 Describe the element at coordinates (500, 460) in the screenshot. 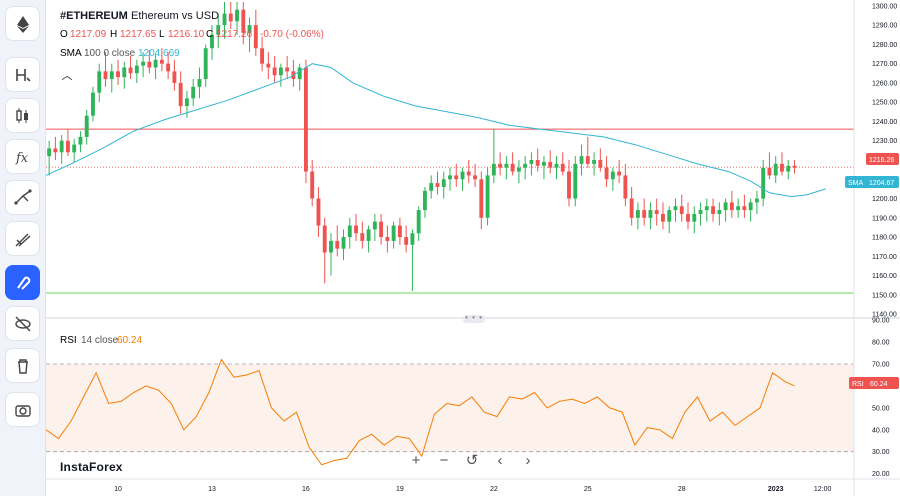

I see `scroll-left-button: ‹` at that location.